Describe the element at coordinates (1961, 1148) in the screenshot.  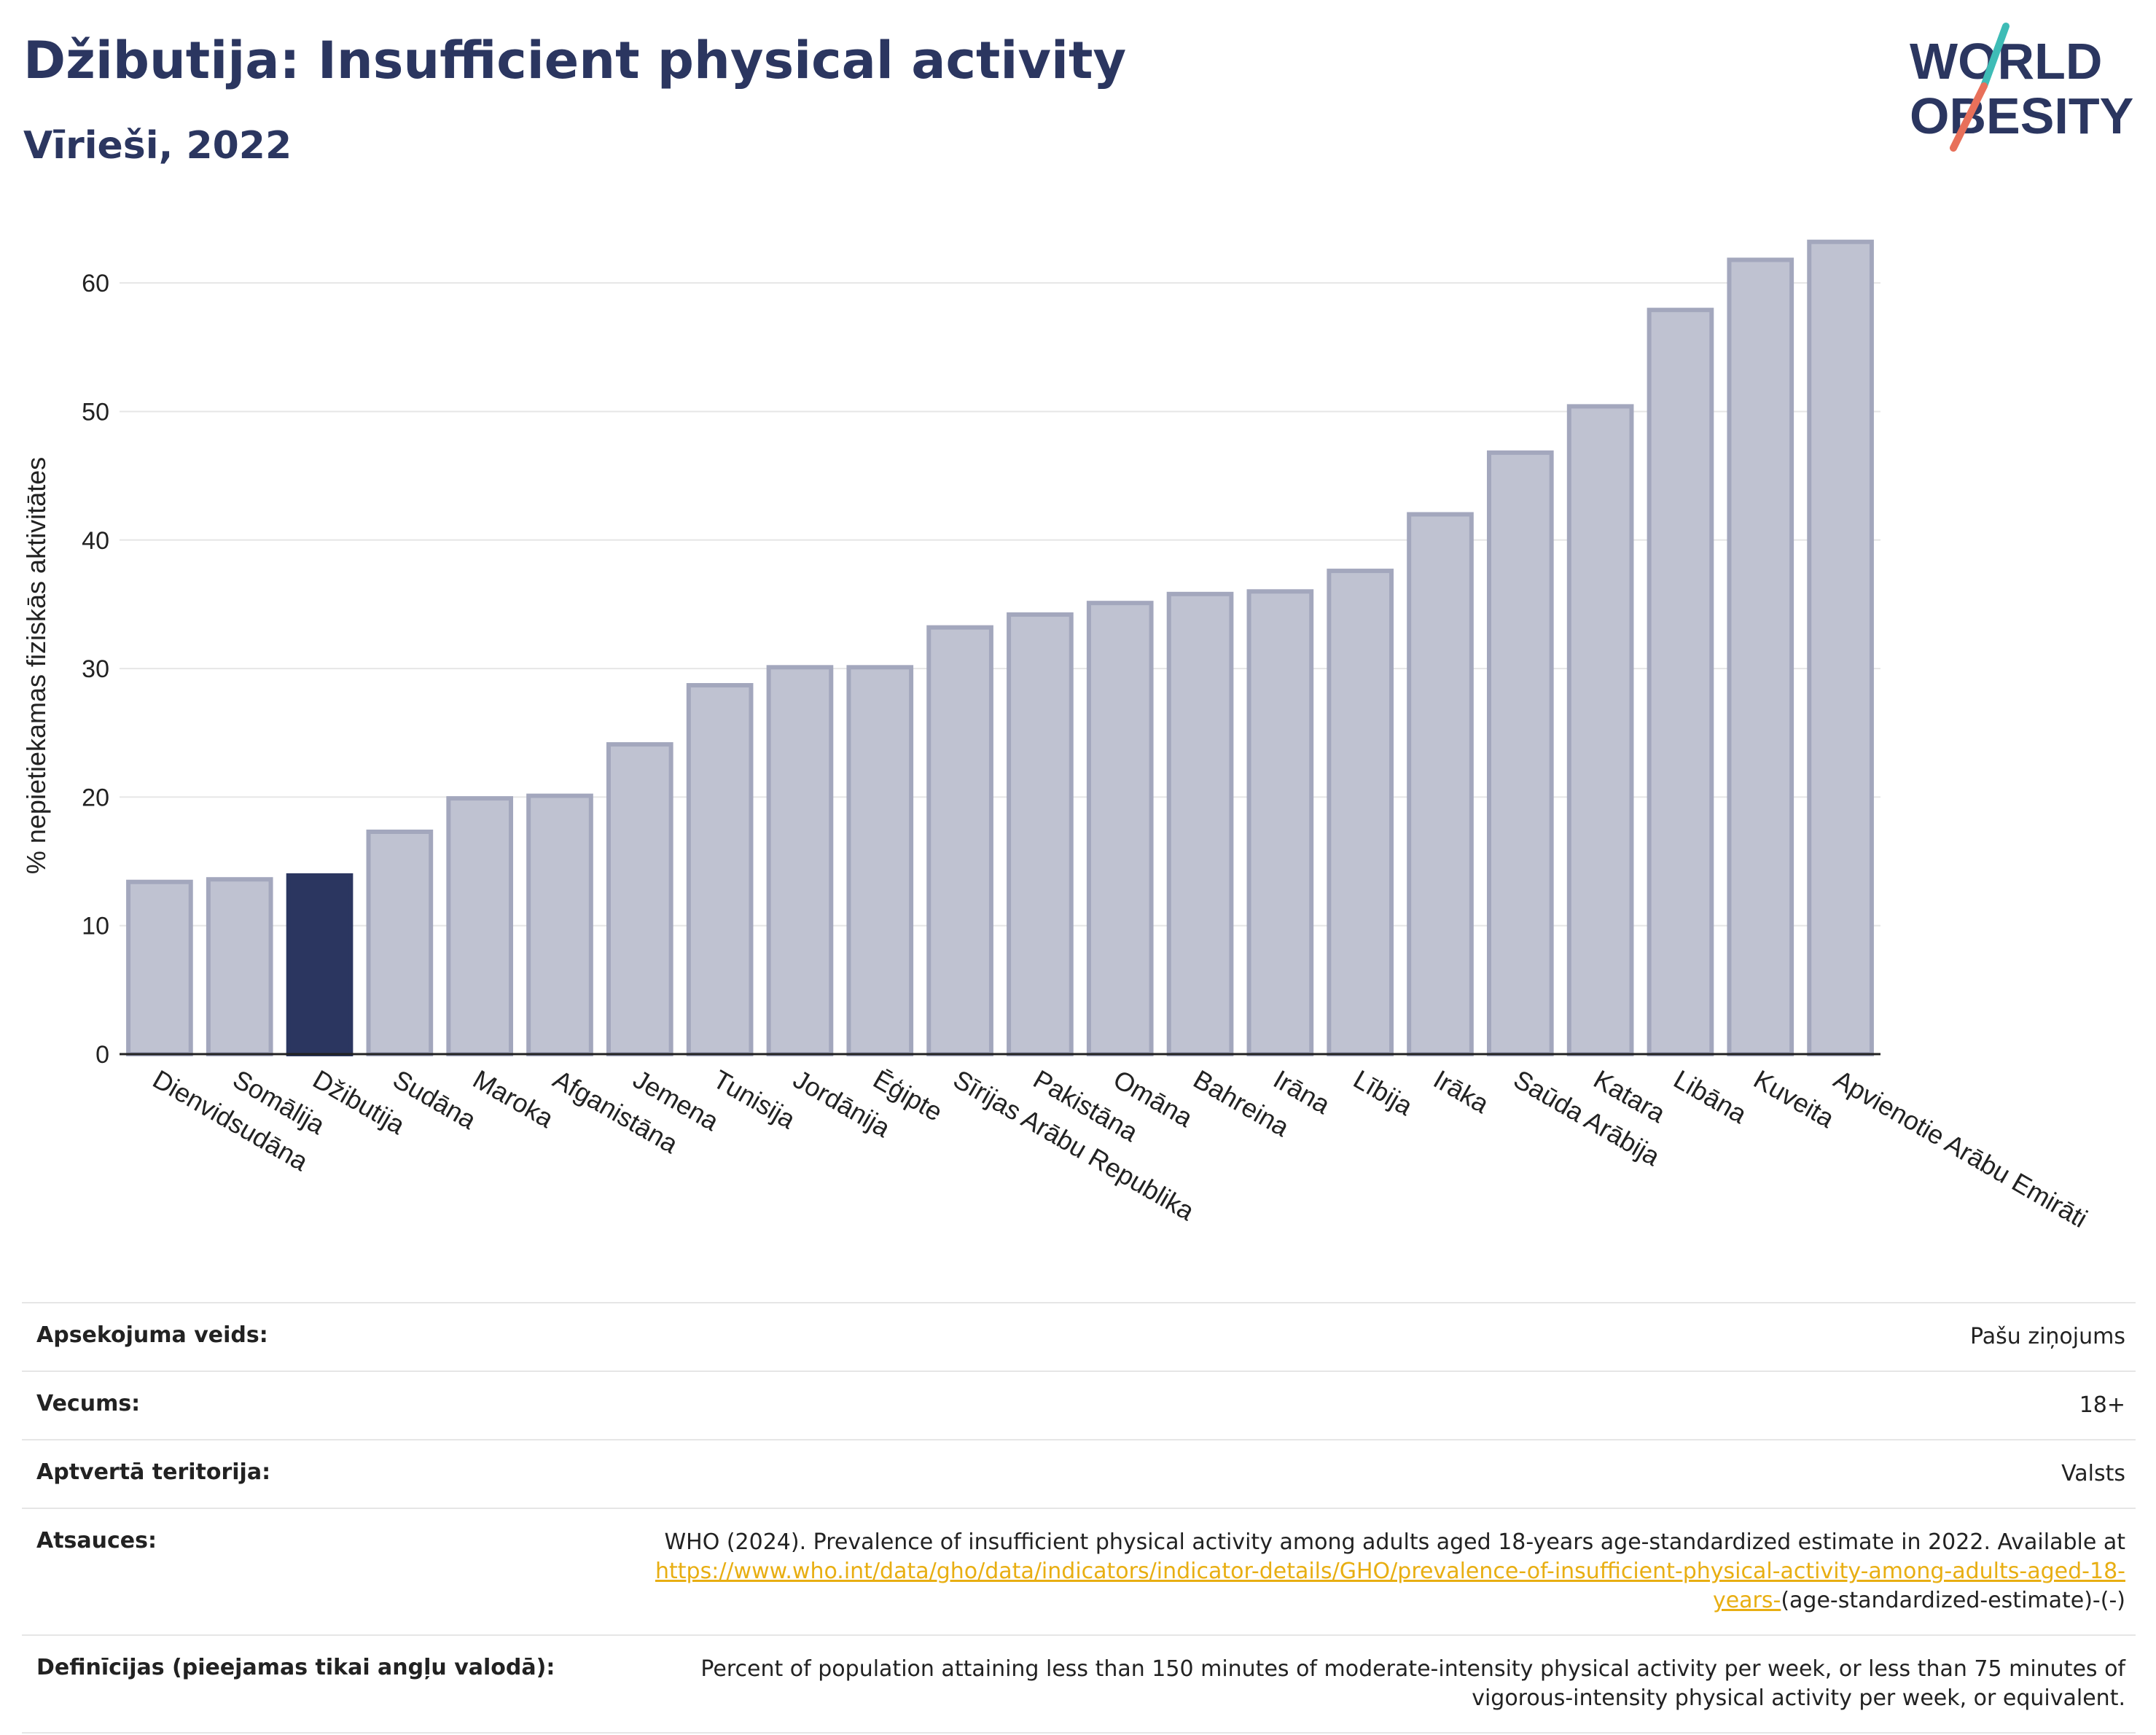
I see `x-tick-label: Apvienotie Arābu Emirāti` at that location.